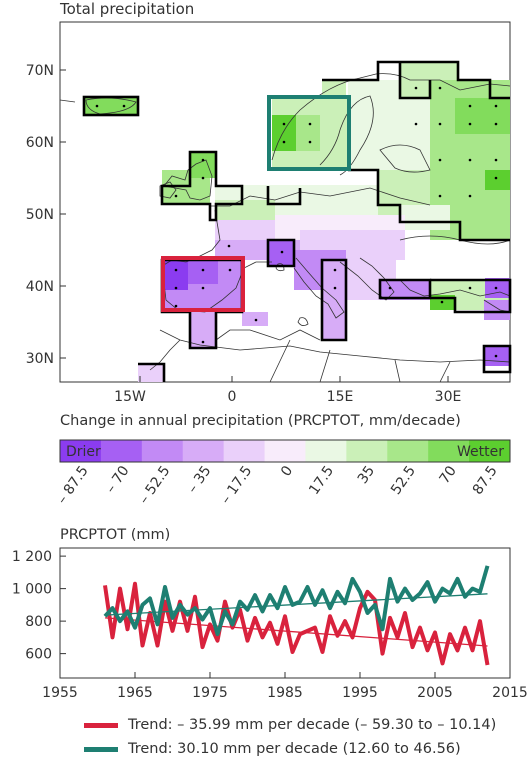 The width and height of the screenshot is (528, 768). What do you see at coordinates (232, 397) in the screenshot?
I see `lon-label: 0` at bounding box center [232, 397].